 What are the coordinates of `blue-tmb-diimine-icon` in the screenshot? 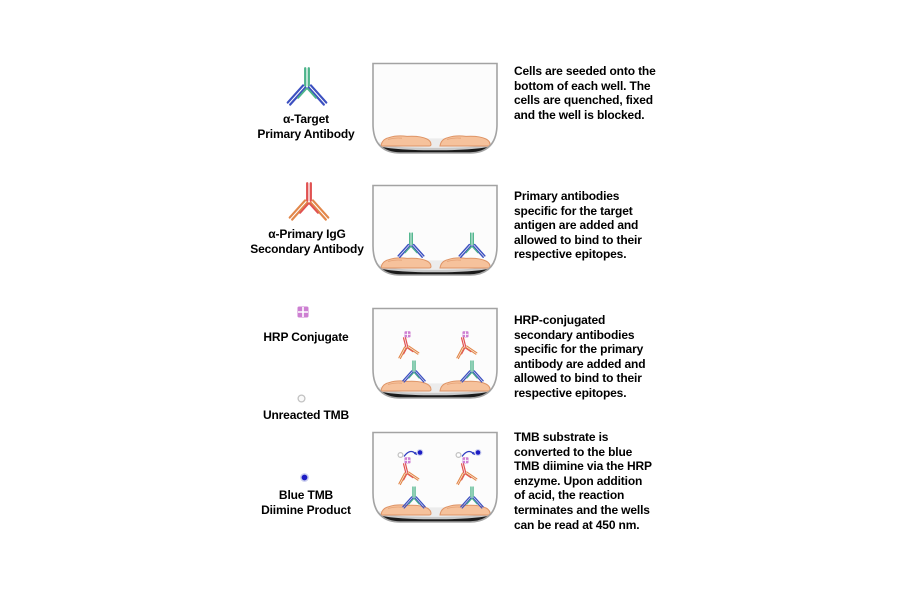 It's located at (304, 477).